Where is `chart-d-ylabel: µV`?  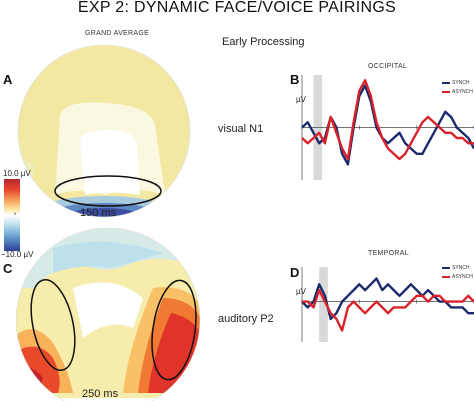
chart-d-ylabel: µV is located at coordinates (301, 291).